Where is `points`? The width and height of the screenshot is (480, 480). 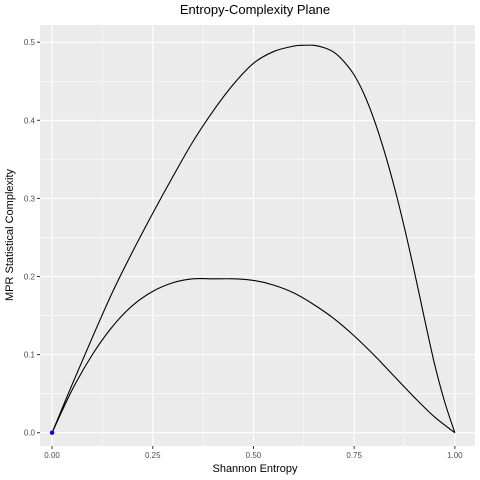 points is located at coordinates (52, 432).